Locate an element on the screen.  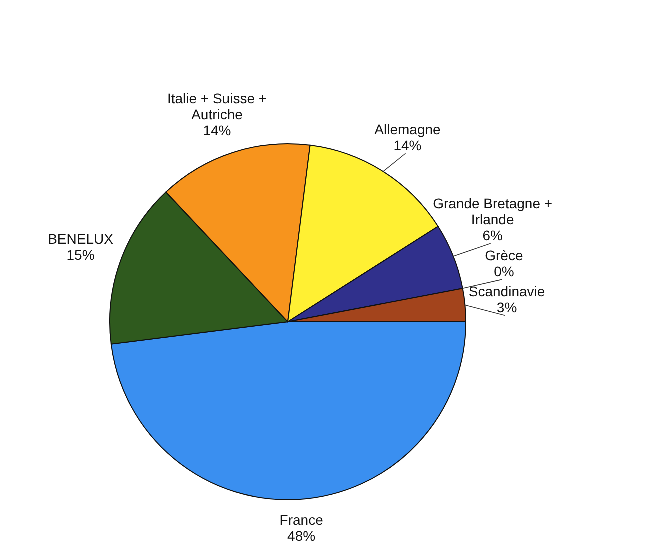
data-label: 3% is located at coordinates (507, 308).